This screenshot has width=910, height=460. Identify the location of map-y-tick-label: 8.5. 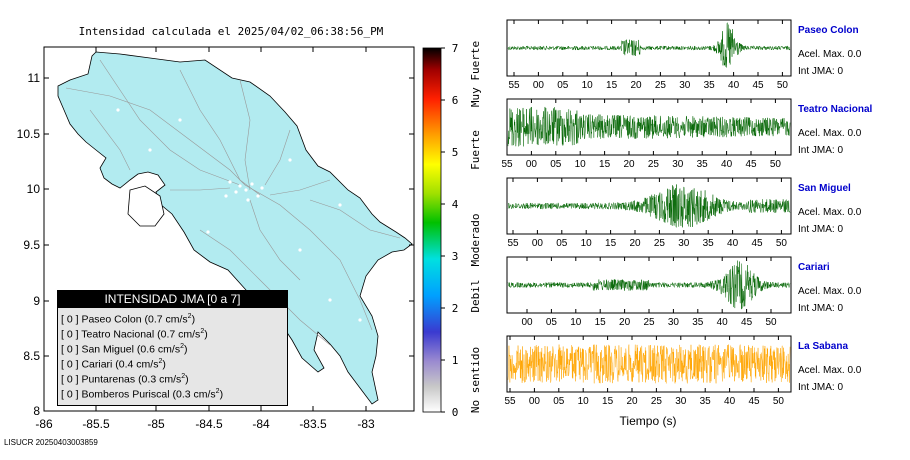
(31, 356).